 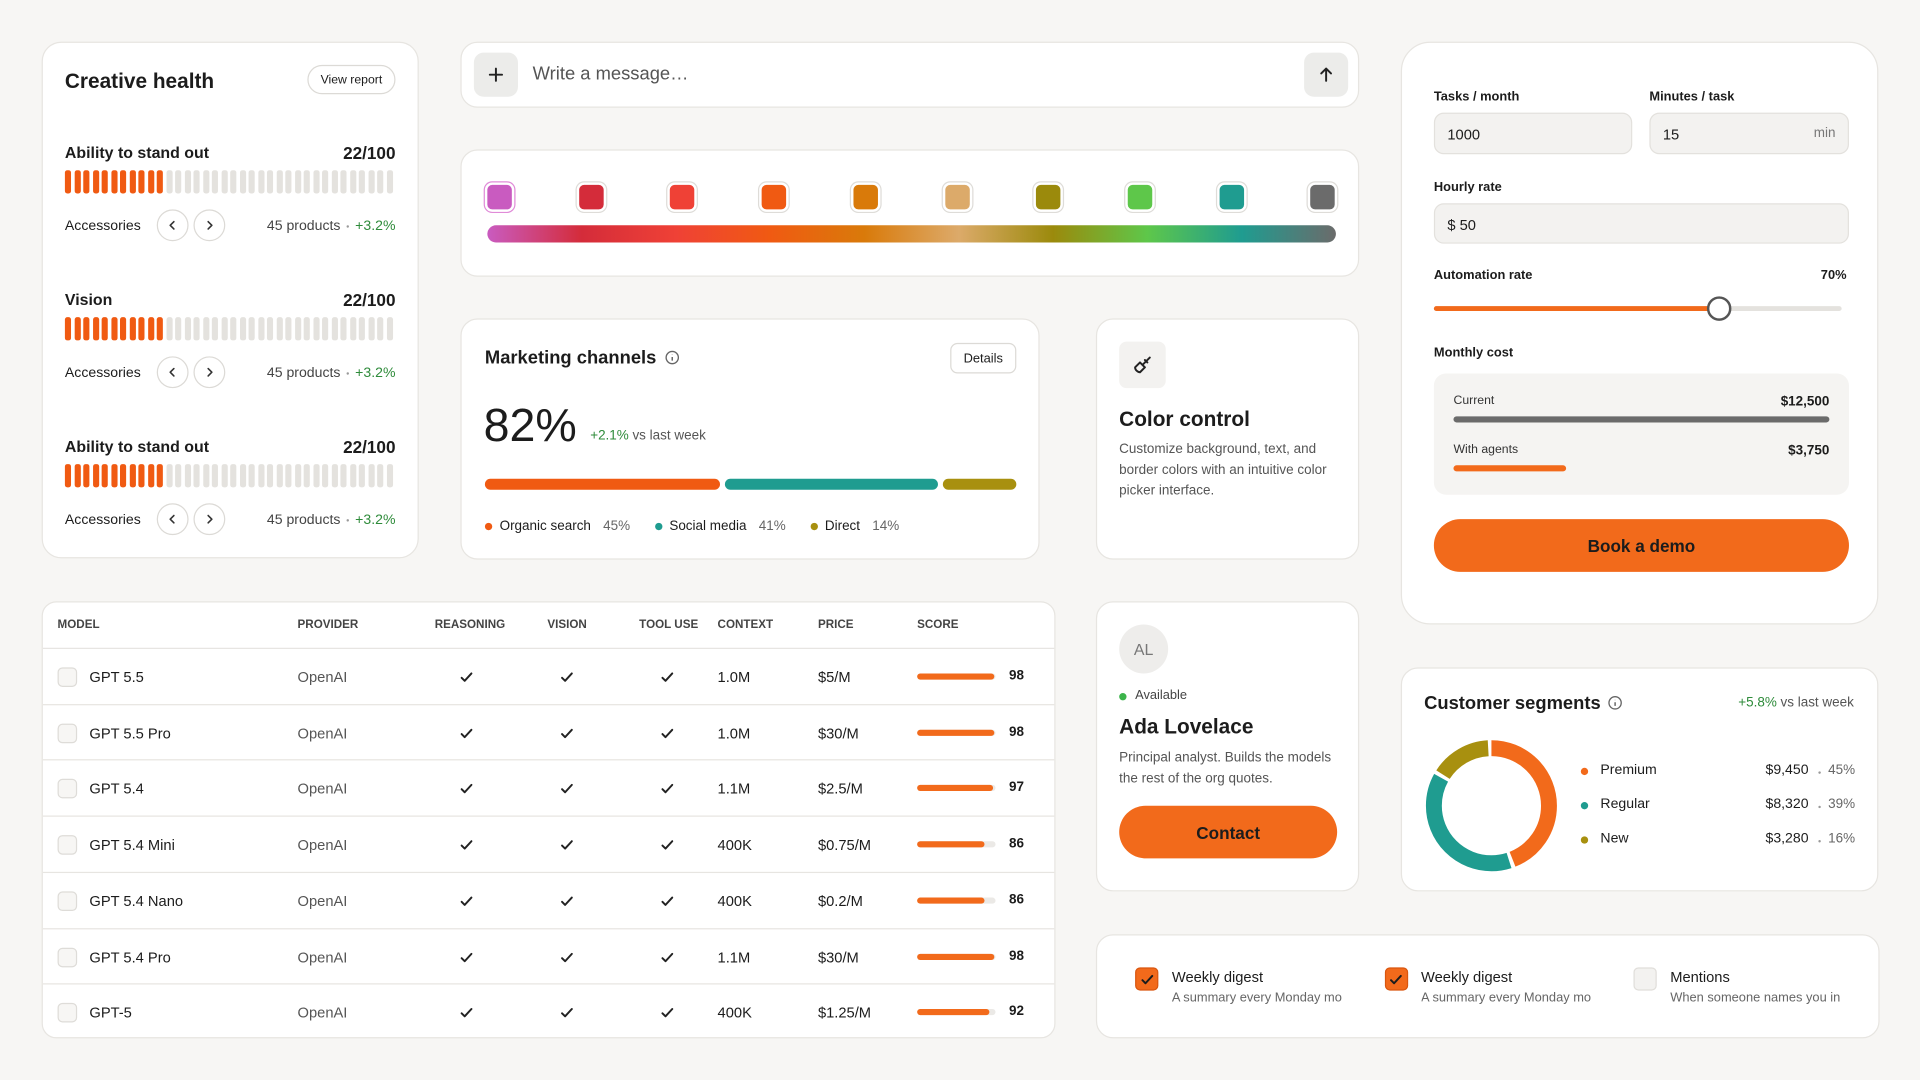 What do you see at coordinates (1016, 732) in the screenshot?
I see `score-value: 98` at bounding box center [1016, 732].